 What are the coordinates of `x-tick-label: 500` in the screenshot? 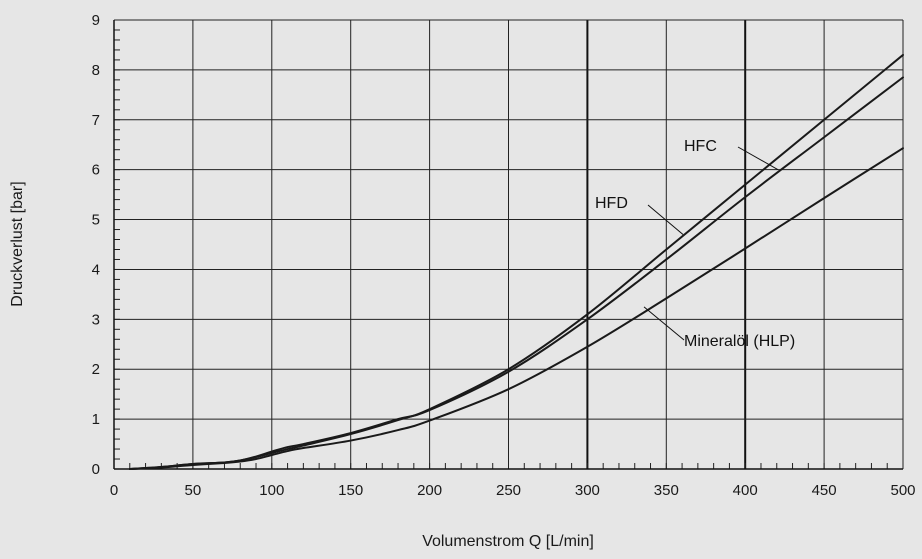 It's located at (902, 490).